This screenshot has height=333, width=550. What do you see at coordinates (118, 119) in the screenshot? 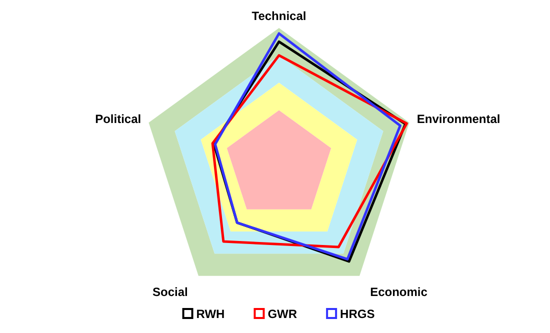
I see `spoke-label: Political` at bounding box center [118, 119].